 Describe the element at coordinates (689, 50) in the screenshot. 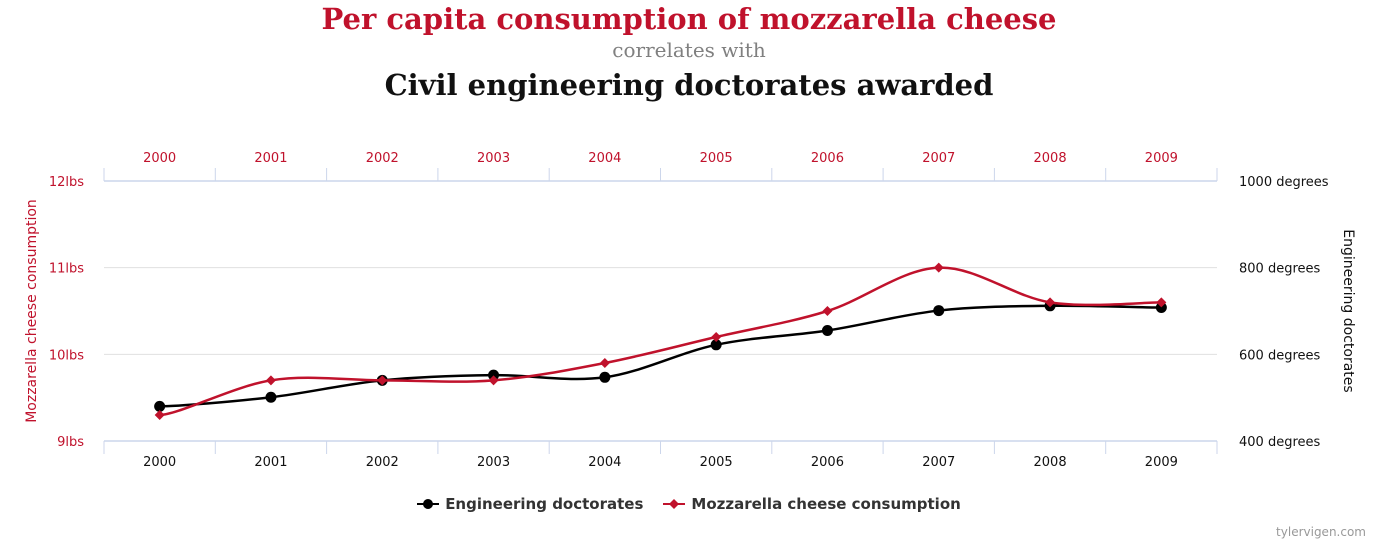

I see `chart-subtitle: correlates with` at that location.